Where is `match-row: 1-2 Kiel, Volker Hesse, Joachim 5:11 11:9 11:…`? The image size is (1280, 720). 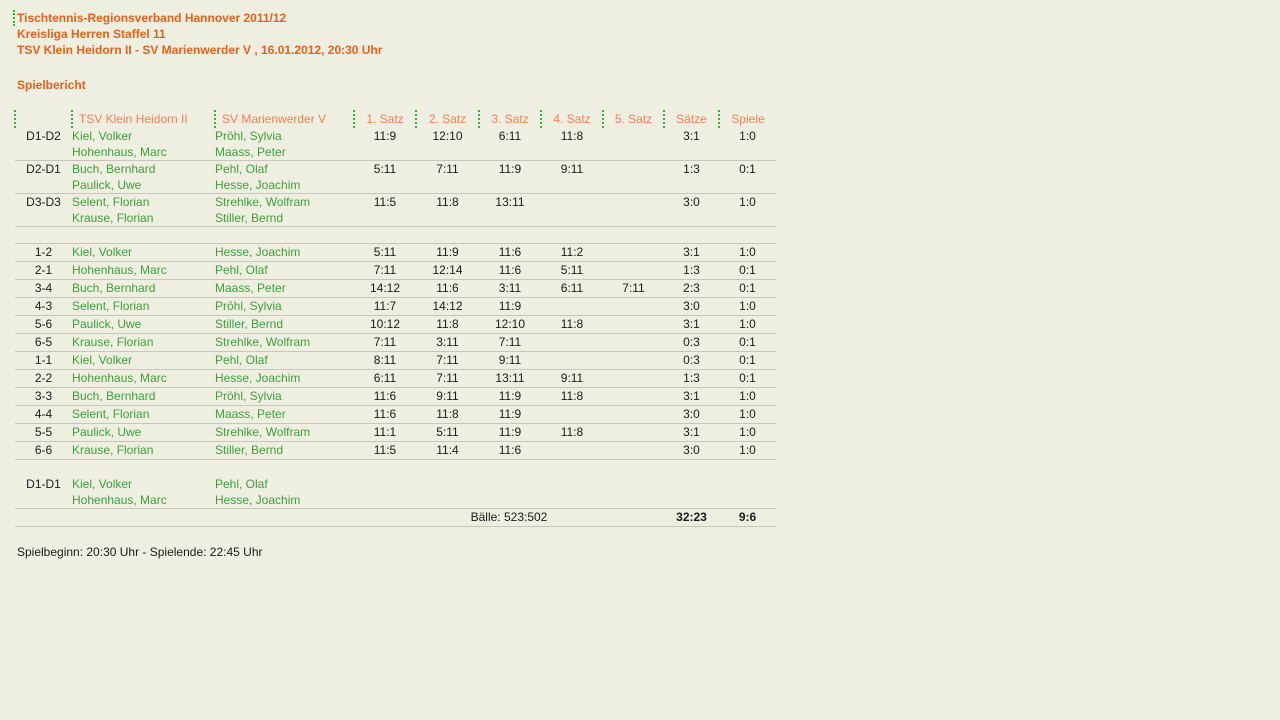 match-row: 1-2 Kiel, Volker Hesse, Joachim 5:11 11:9 11:… is located at coordinates (395, 252).